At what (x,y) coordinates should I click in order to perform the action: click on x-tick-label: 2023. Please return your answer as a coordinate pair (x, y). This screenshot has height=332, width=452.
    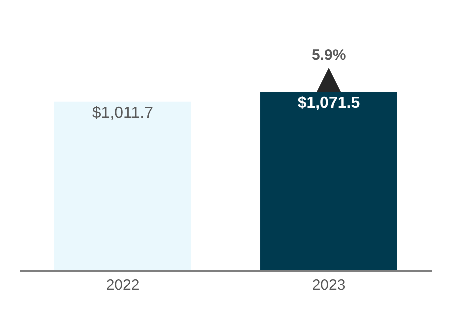
    Looking at the image, I should click on (329, 285).